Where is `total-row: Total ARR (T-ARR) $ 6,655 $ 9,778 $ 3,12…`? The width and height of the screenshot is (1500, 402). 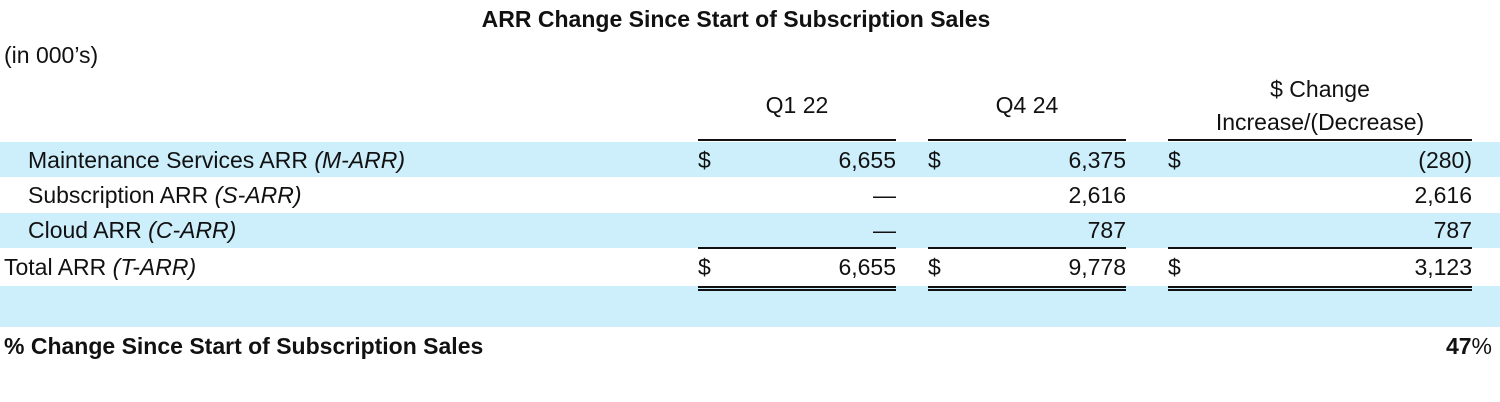 total-row: Total ARR (T-ARR) $ 6,655 $ 9,778 $ 3,12… is located at coordinates (750, 267).